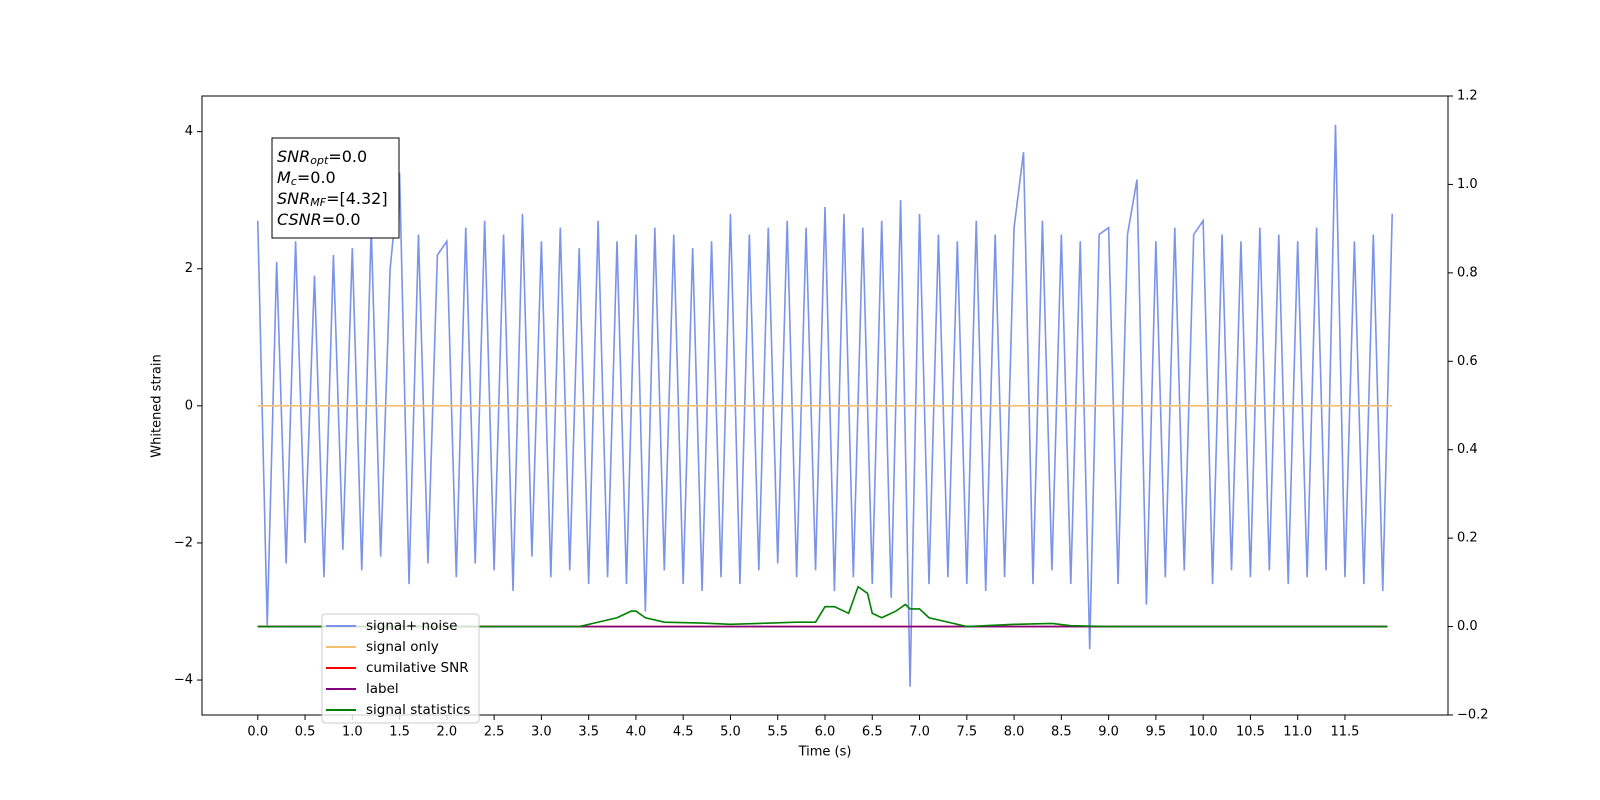 The image size is (1600, 800). Describe the element at coordinates (494, 732) in the screenshot. I see `x-tick-label: 2.5` at that location.